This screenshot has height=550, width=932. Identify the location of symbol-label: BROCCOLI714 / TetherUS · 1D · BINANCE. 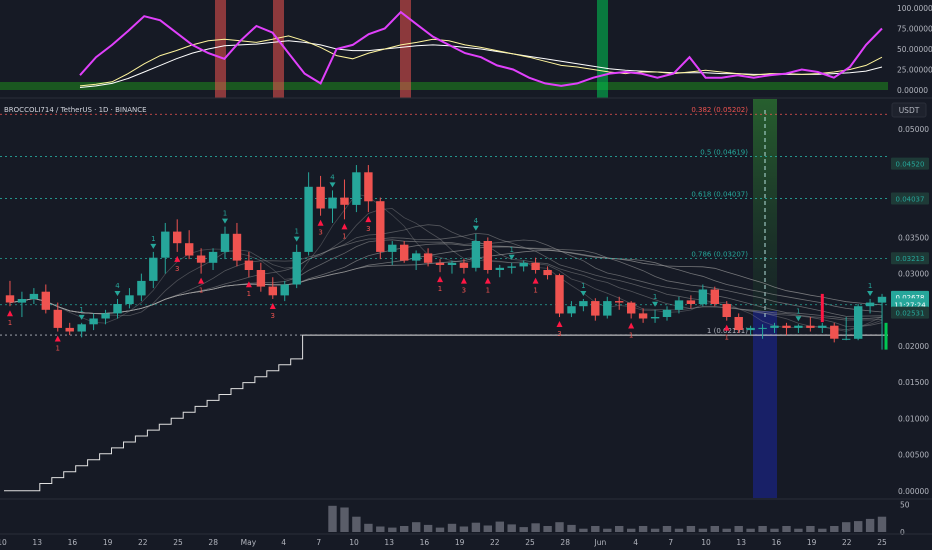
(75, 110).